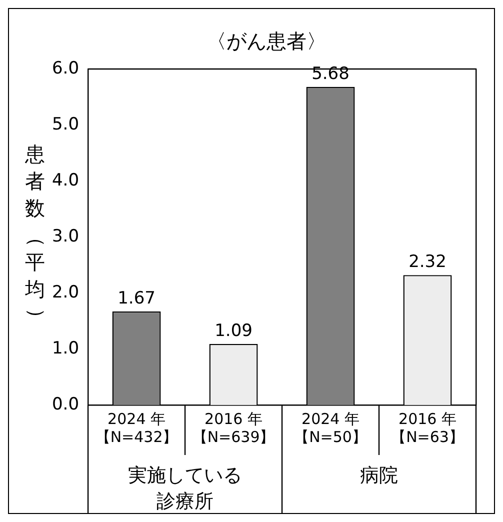 The height and width of the screenshot is (522, 503). Describe the element at coordinates (330, 428) in the screenshot. I see `x-tick-label: 2024 年【N=50】` at that location.